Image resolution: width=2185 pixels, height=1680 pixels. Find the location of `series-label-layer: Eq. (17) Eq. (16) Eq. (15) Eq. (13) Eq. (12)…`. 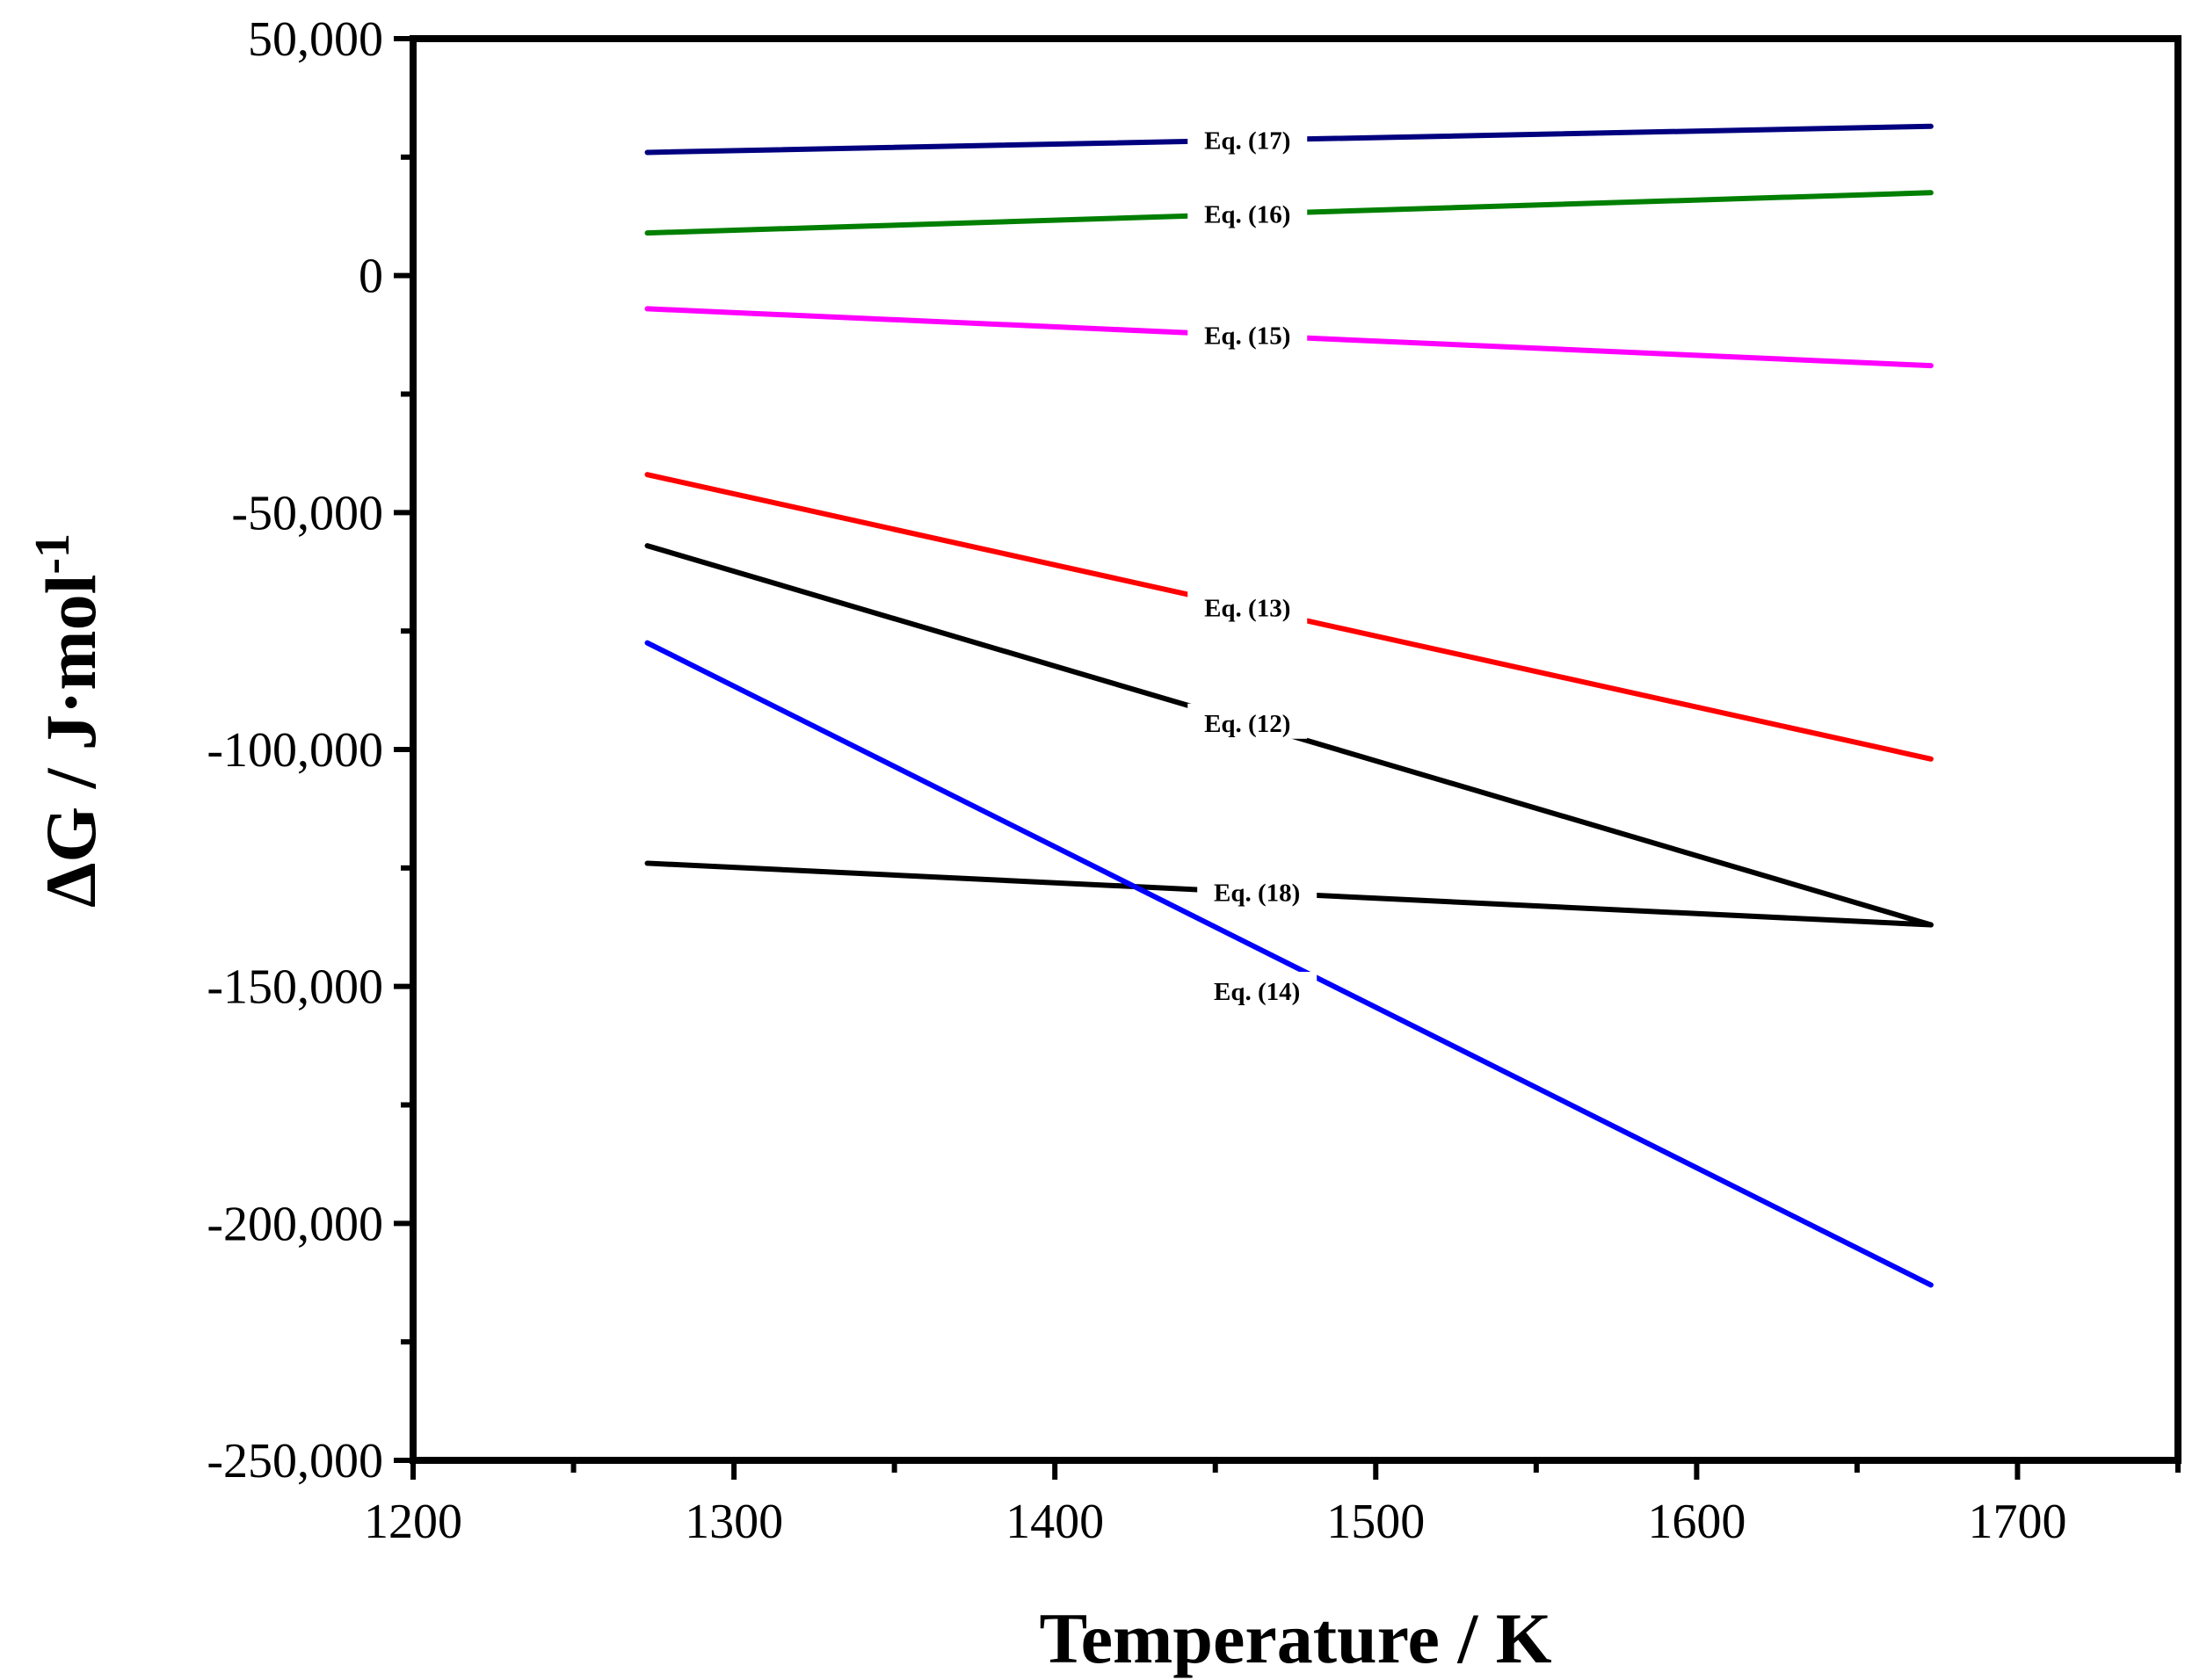

series-label-layer: Eq. (17) Eq. (16) Eq. (15) Eq. (13) Eq. (12)… is located at coordinates (1252, 564).